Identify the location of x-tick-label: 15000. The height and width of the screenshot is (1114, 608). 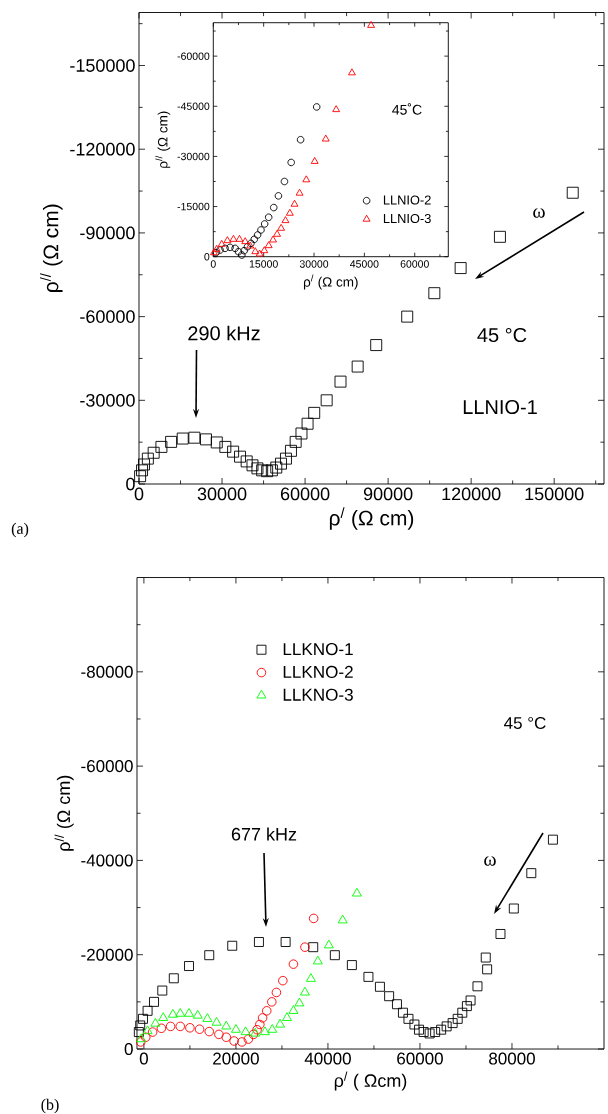
(263, 264).